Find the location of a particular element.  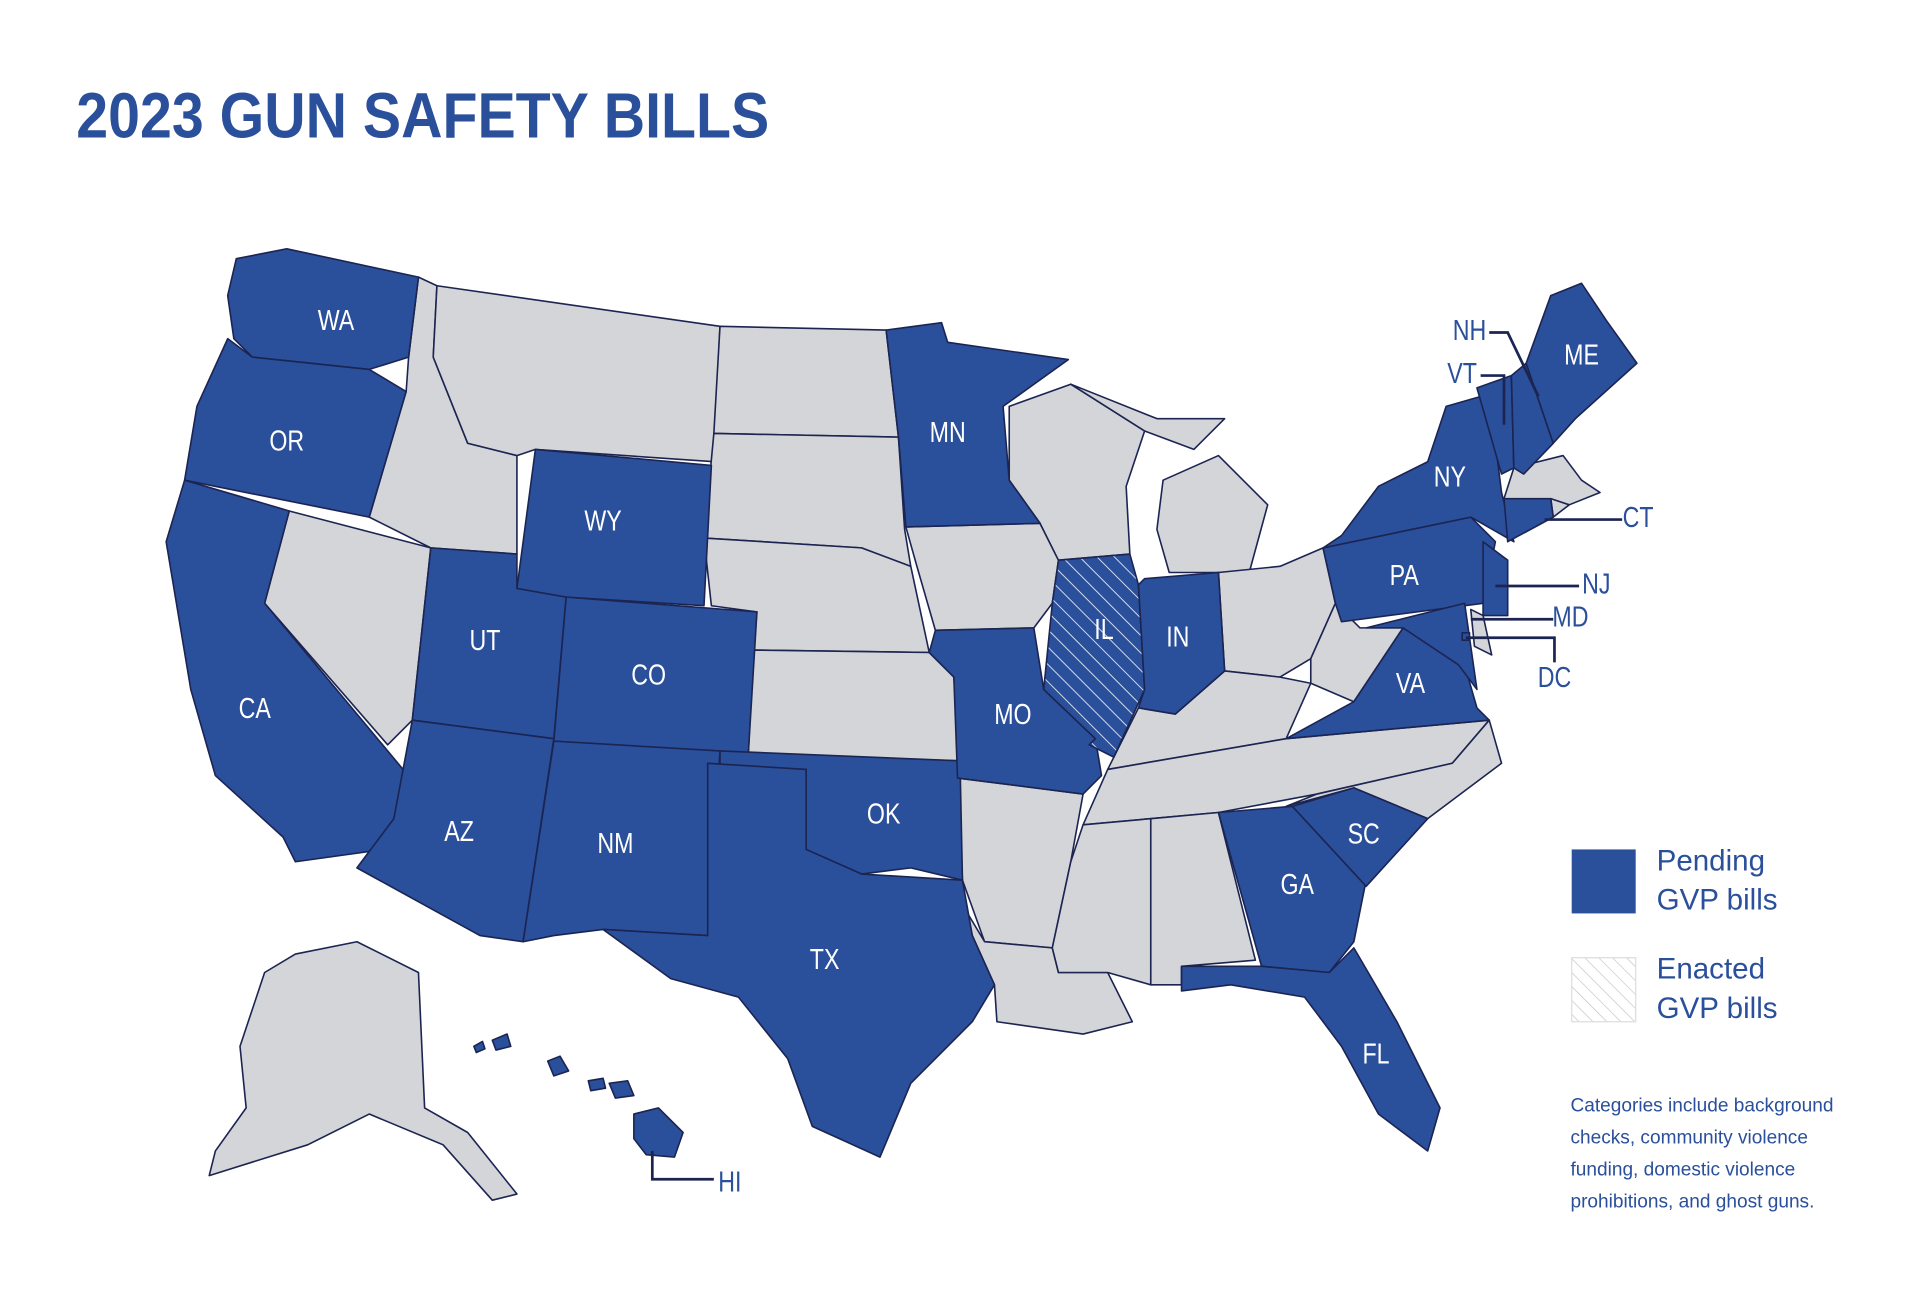

state-label: PA is located at coordinates (1405, 576).